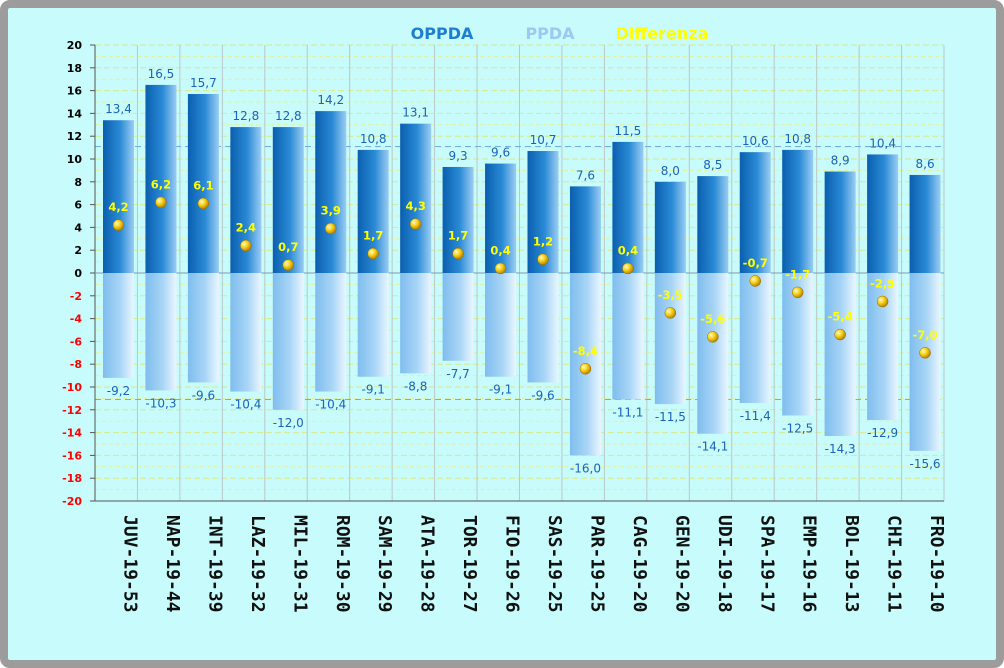 Image resolution: width=1004 pixels, height=668 pixels. Describe the element at coordinates (161, 184) in the screenshot. I see `label-differenza: 6,2` at that location.